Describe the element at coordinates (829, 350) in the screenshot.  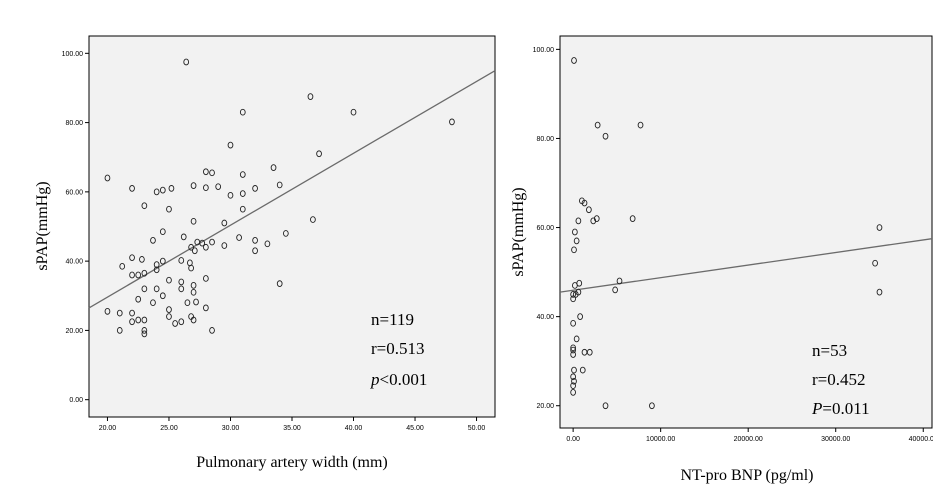
I see `stat-n-right: n=53` at that location.